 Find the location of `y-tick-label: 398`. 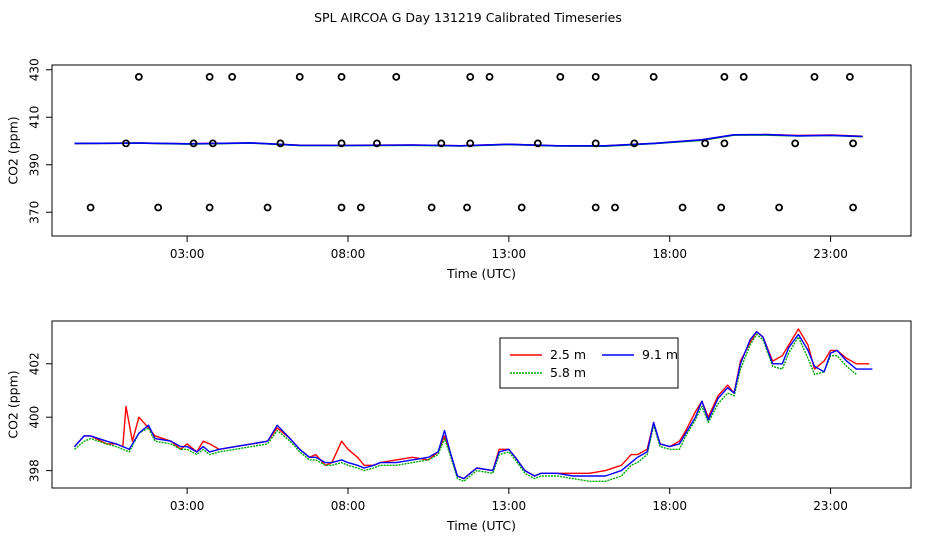

y-tick-label: 398 is located at coordinates (35, 470).